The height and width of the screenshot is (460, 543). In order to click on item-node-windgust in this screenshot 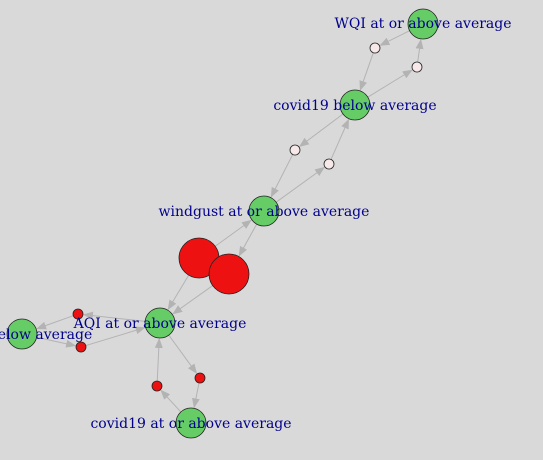, I will do `click(264, 211)`.